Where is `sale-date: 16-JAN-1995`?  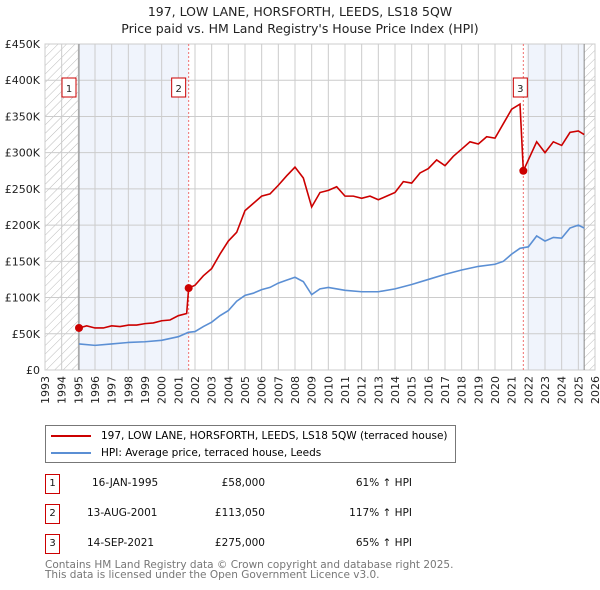
sale-date: 16-JAN-1995 is located at coordinates (125, 483).